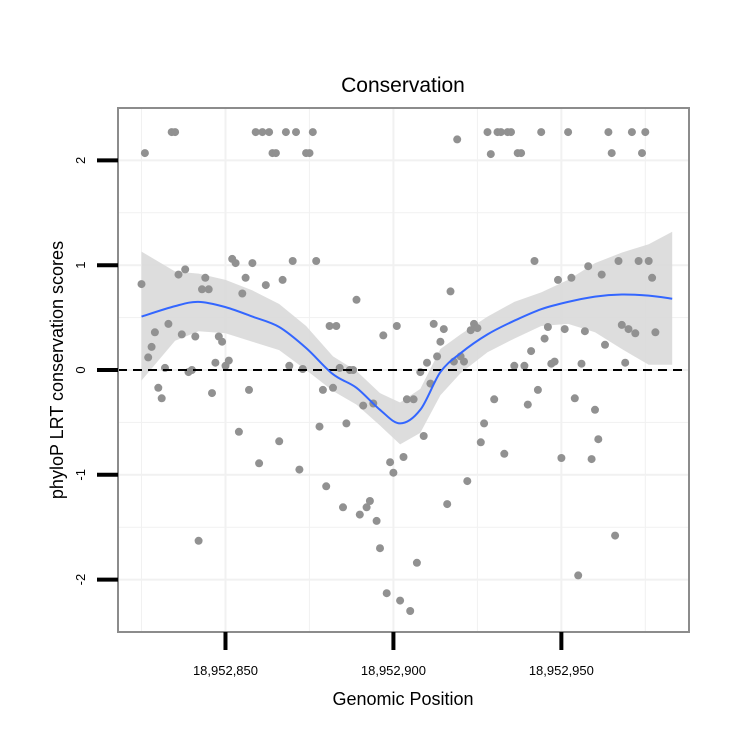 The height and width of the screenshot is (750, 750). Describe the element at coordinates (225, 670) in the screenshot. I see `x-tick-label: 18,952,850` at that location.